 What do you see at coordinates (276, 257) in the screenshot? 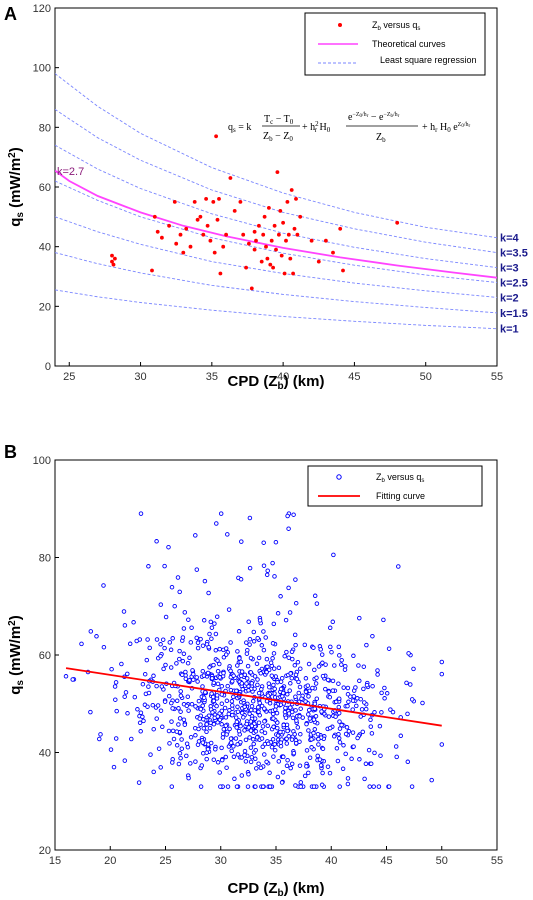
I see `regression-curve` at bounding box center [276, 257].